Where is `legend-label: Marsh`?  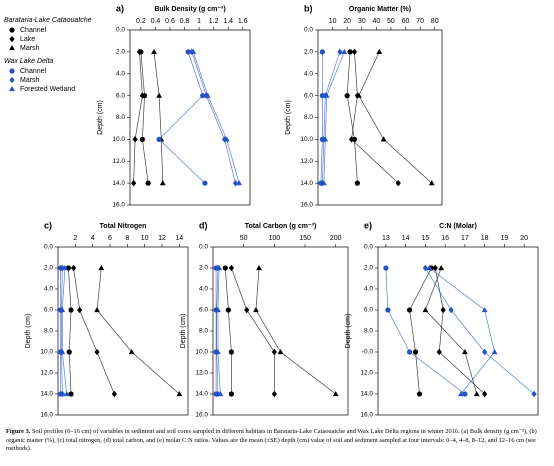
legend-label: Marsh is located at coordinates (30, 80).